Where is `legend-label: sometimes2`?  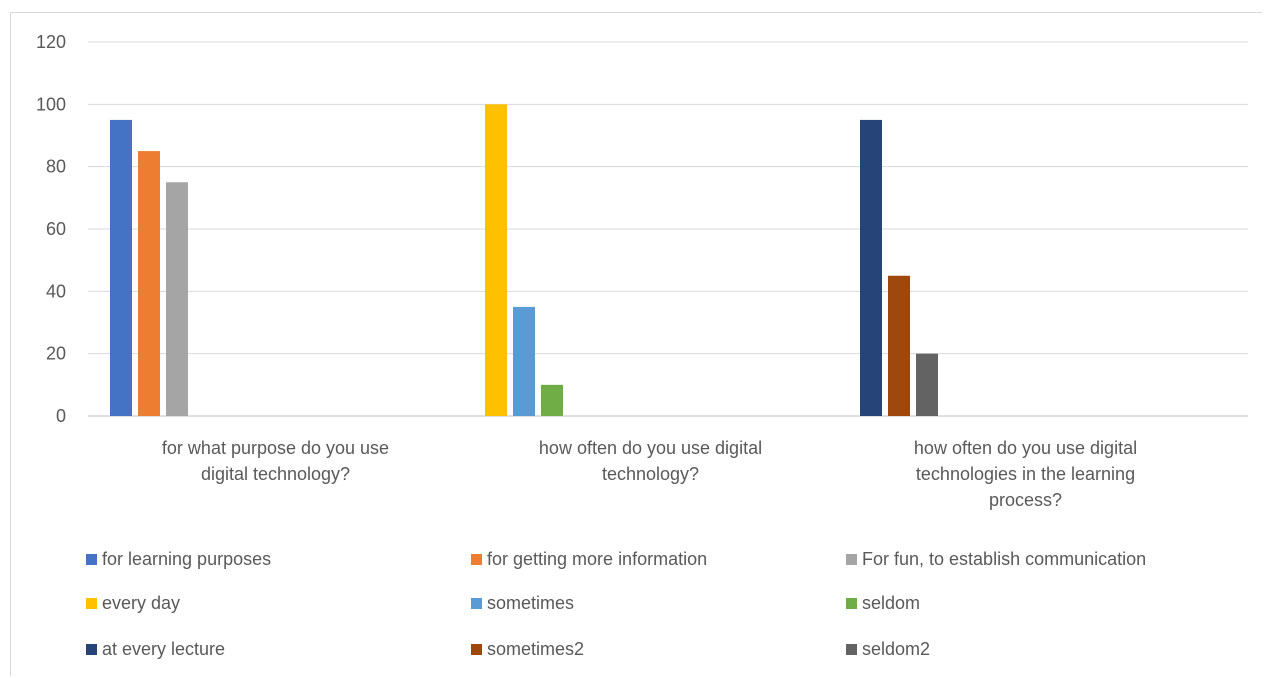 legend-label: sometimes2 is located at coordinates (535, 649).